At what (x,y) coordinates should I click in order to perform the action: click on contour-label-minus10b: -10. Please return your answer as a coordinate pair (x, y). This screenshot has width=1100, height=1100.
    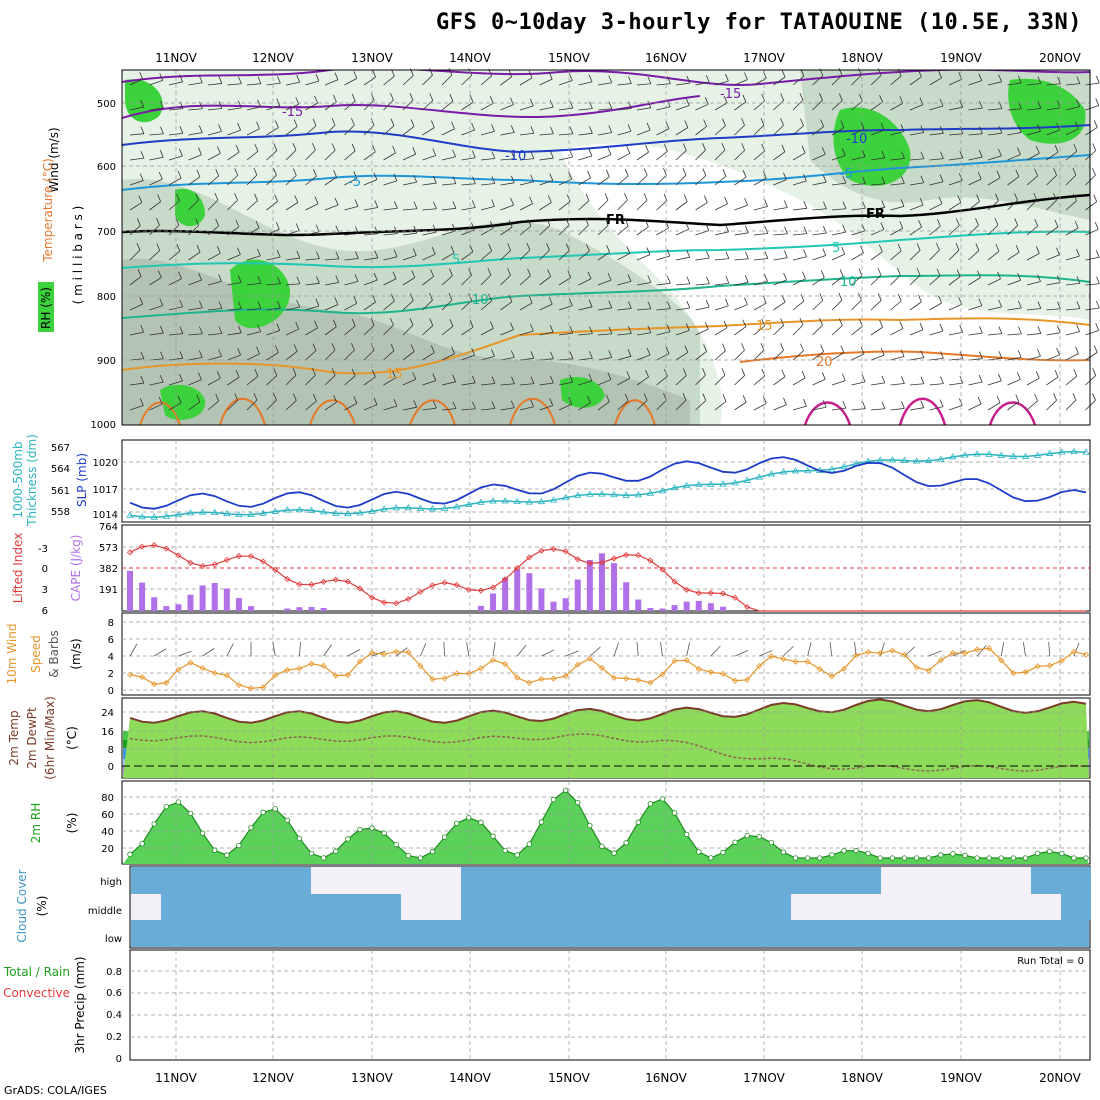
    Looking at the image, I should click on (856, 139).